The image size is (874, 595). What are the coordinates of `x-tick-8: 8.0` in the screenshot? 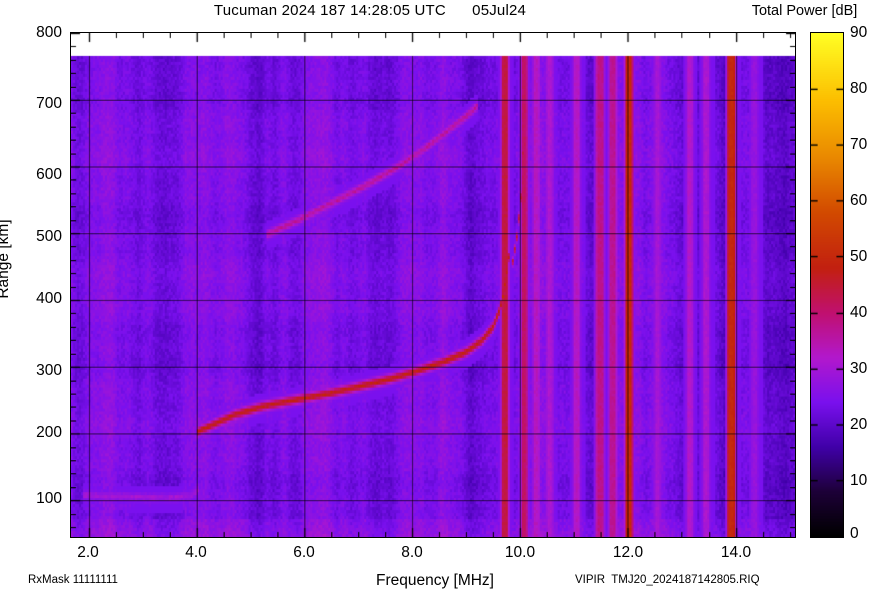 It's located at (412, 552).